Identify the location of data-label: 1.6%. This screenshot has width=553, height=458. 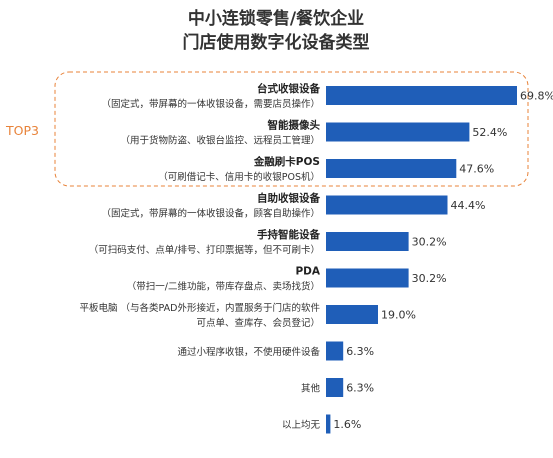
(347, 424).